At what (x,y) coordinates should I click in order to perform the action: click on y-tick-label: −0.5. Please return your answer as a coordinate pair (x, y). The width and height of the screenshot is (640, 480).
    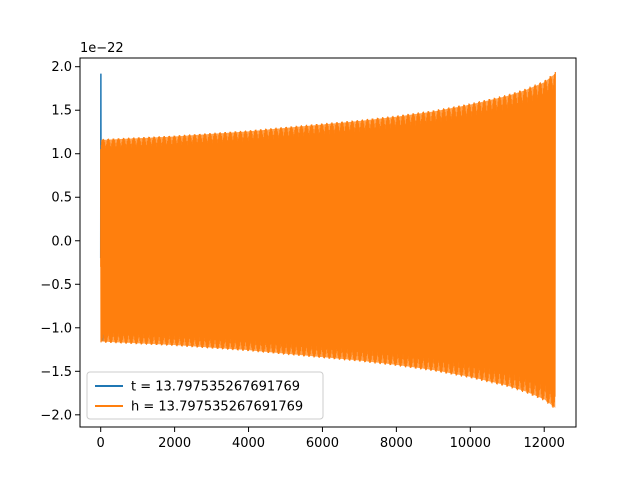
    Looking at the image, I should click on (56, 285).